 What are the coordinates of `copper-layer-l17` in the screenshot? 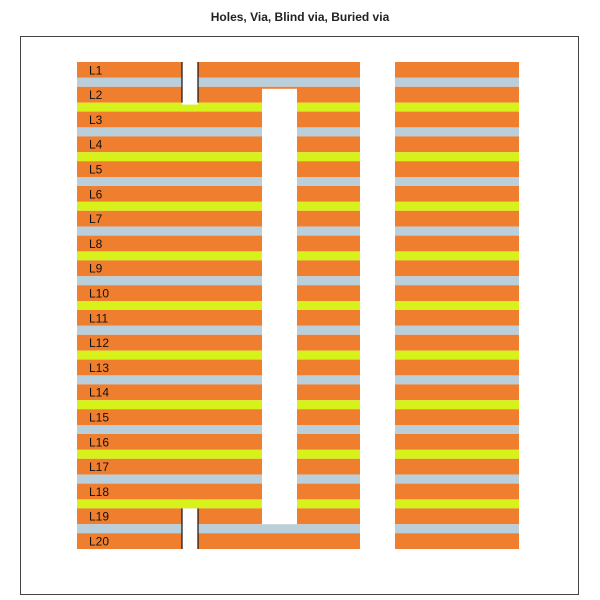 It's located at (298, 466).